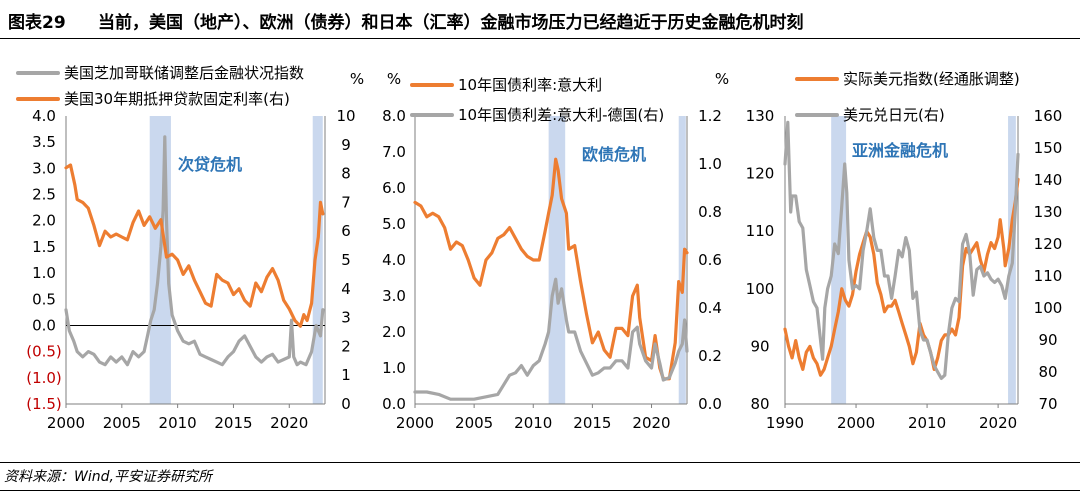 Image resolution: width=1080 pixels, height=500 pixels. Describe the element at coordinates (346, 289) in the screenshot. I see `right-tick-label: 4` at that location.